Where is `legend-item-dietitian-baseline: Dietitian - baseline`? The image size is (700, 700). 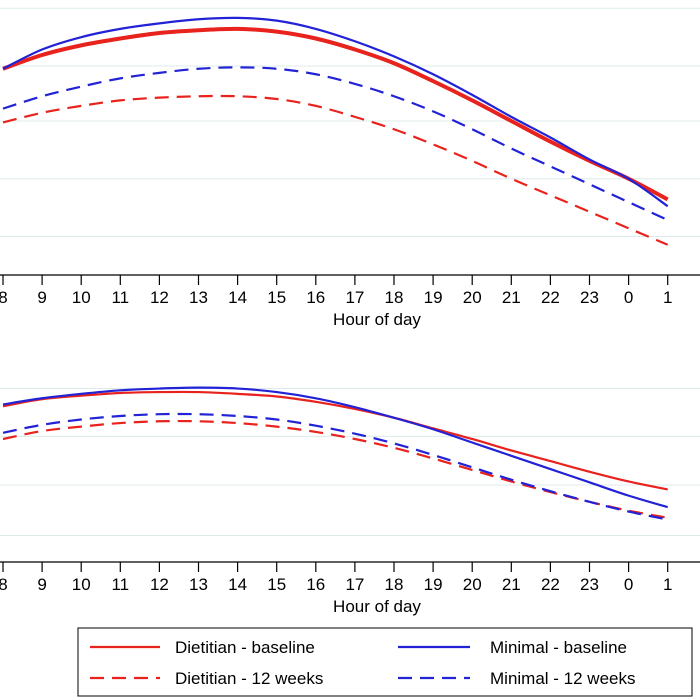
legend-item-dietitian-baseline: Dietitian - baseline is located at coordinates (202, 647).